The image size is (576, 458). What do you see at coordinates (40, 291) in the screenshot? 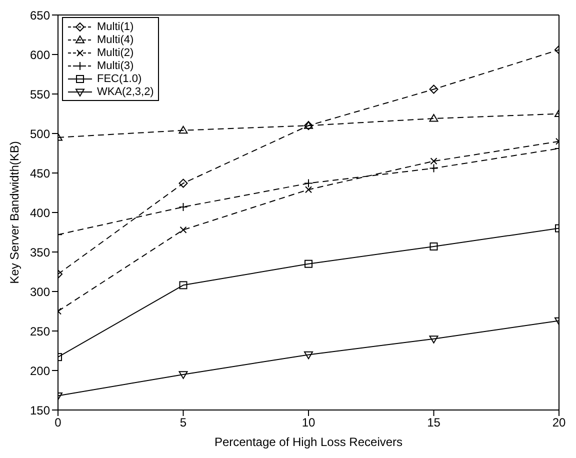
I see `y-tick-label: 300` at bounding box center [40, 291].